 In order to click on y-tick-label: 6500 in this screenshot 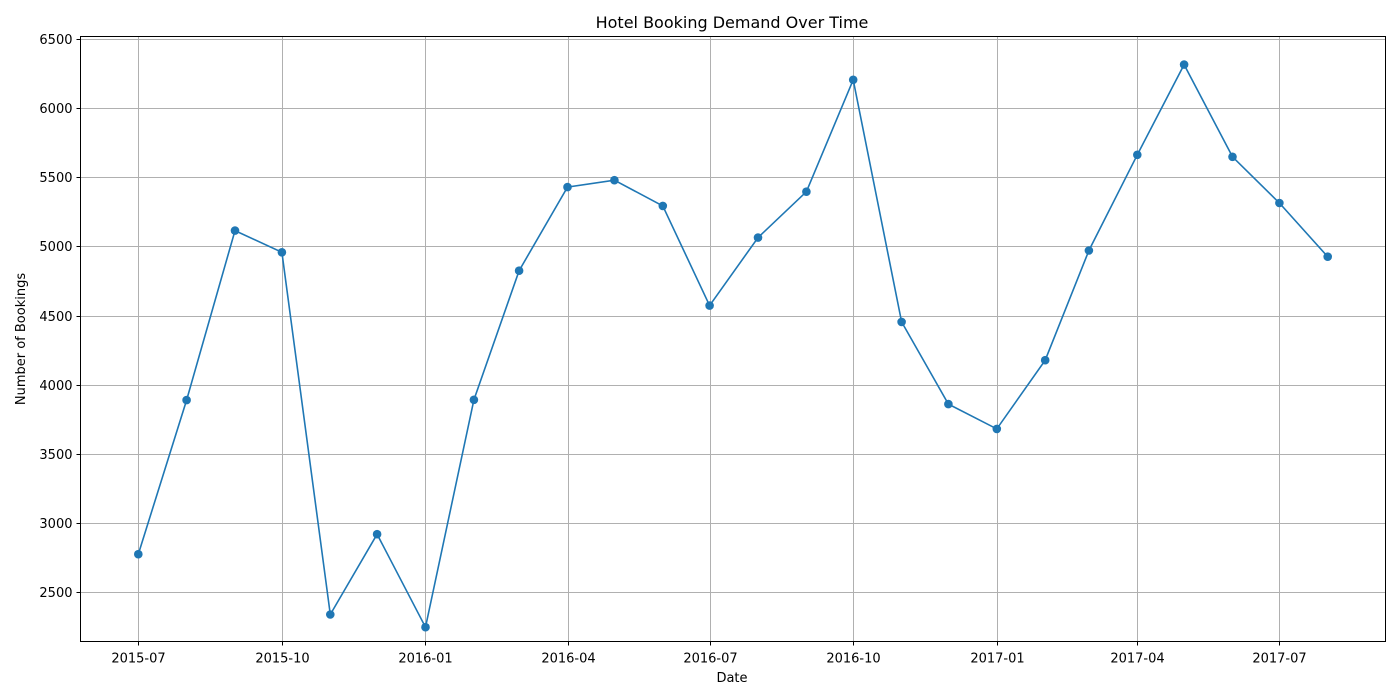, I will do `click(55, 40)`.